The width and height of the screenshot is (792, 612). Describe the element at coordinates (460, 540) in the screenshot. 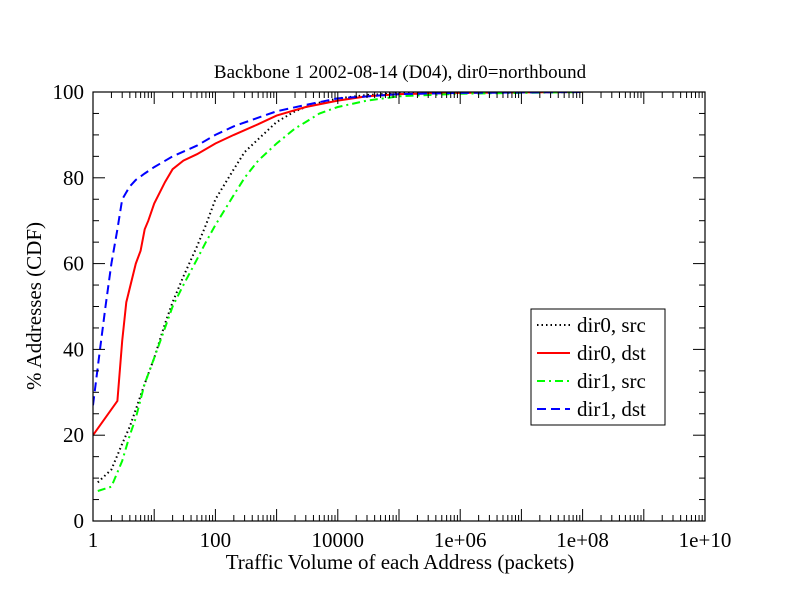

I see `x-tick-label: 1e+06` at that location.